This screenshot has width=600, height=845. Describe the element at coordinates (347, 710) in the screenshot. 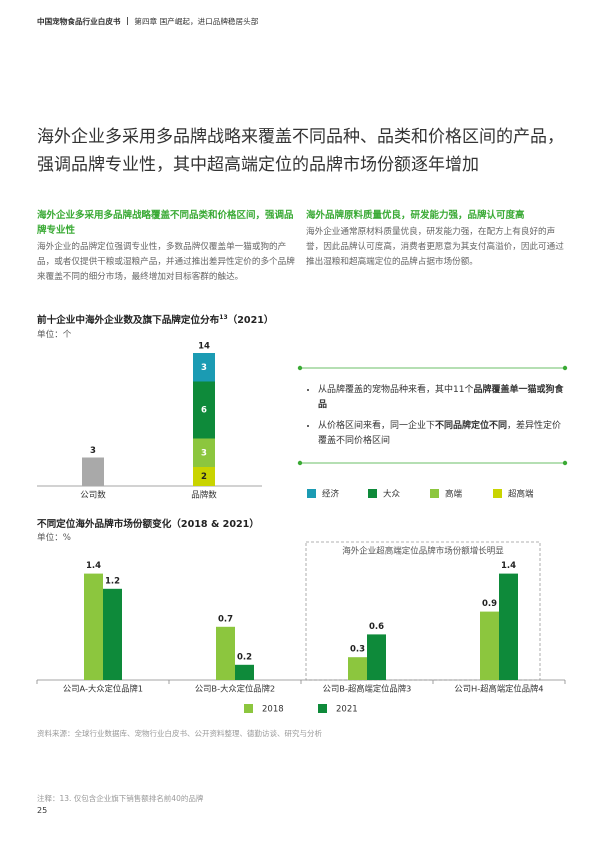

I see `legend-label: 2021` at that location.